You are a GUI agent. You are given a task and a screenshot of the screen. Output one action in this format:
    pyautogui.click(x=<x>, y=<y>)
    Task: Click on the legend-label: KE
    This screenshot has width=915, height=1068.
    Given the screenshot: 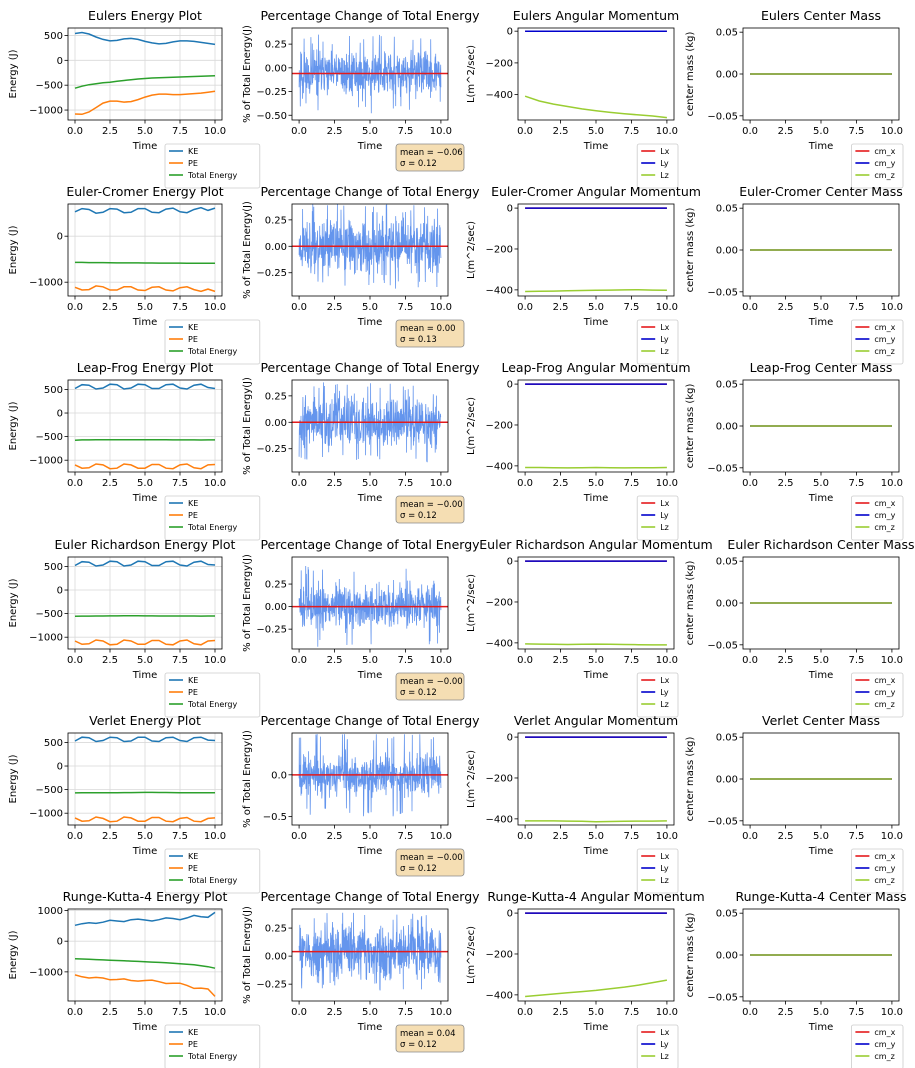 What is the action you would take?
    pyautogui.click(x=193, y=680)
    